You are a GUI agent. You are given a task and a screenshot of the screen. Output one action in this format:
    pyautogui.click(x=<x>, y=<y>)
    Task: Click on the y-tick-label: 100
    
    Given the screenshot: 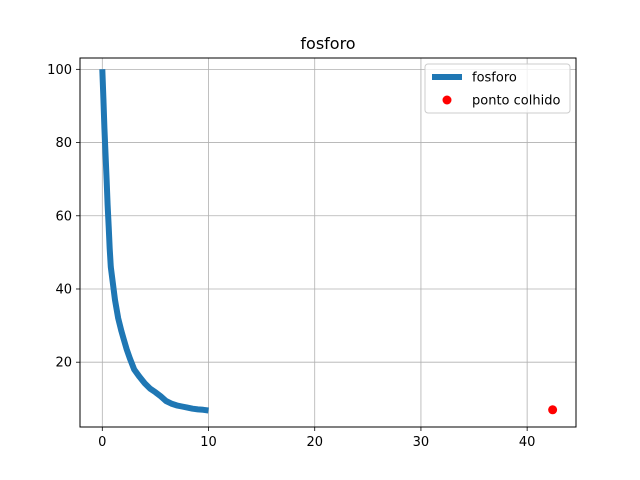 What is the action you would take?
    pyautogui.click(x=59, y=70)
    